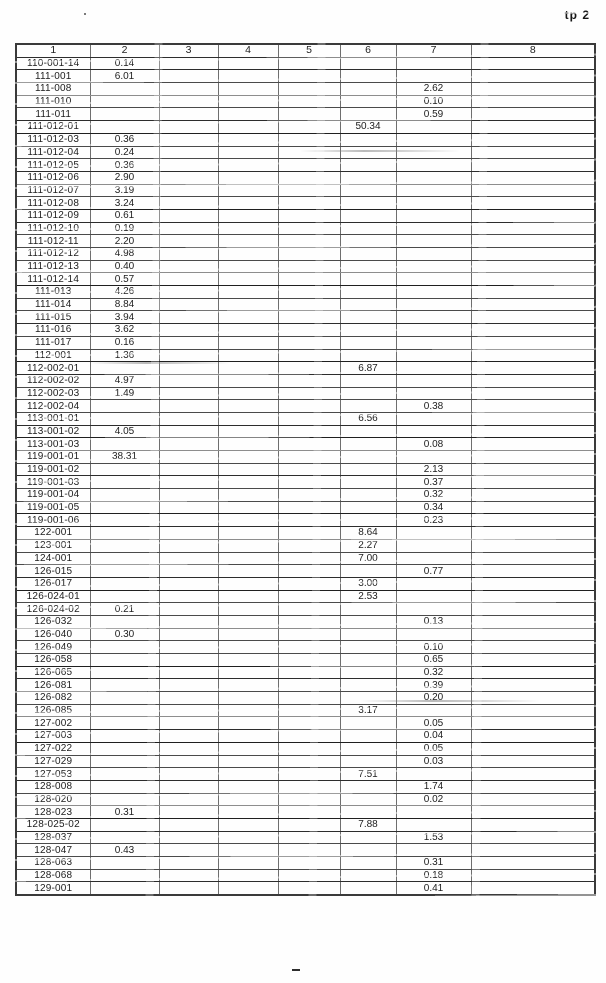 The image size is (606, 983). Describe the element at coordinates (433, 520) in the screenshot. I see `value-cell: 0.23` at that location.